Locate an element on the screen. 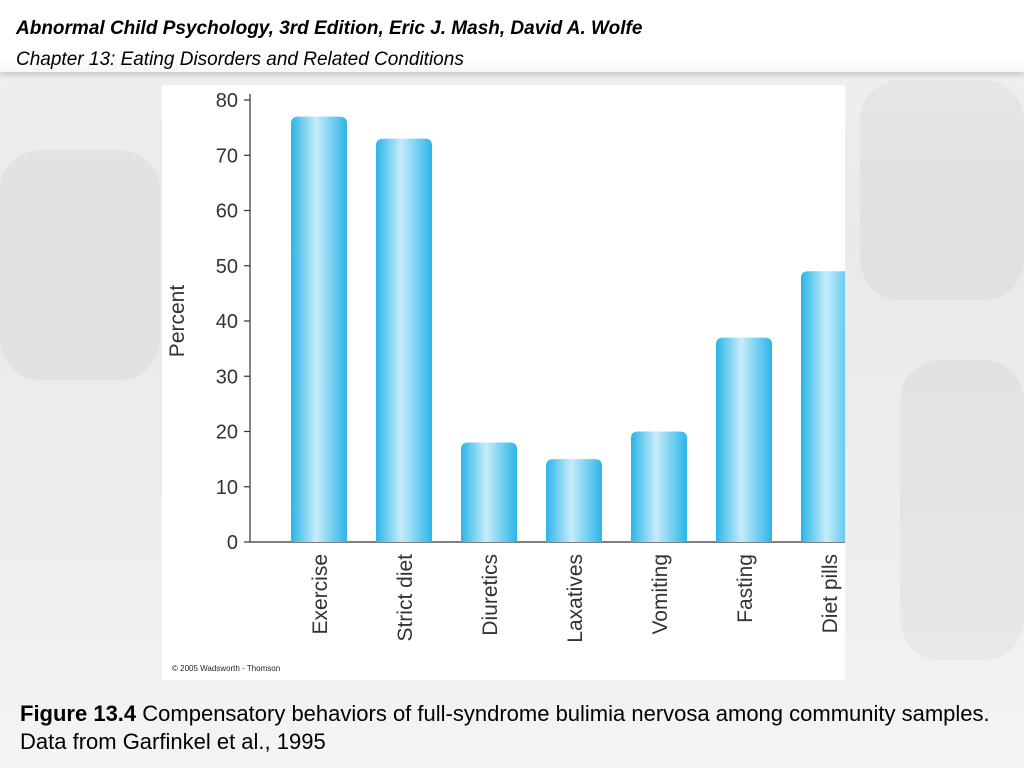 The width and height of the screenshot is (1024, 768). figure-label: Figure 13.4 is located at coordinates (78, 713).